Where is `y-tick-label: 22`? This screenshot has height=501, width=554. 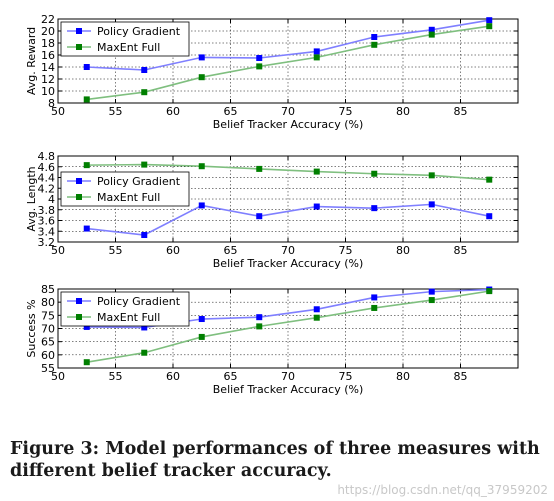 y-tick-label: 22 is located at coordinates (48, 19).